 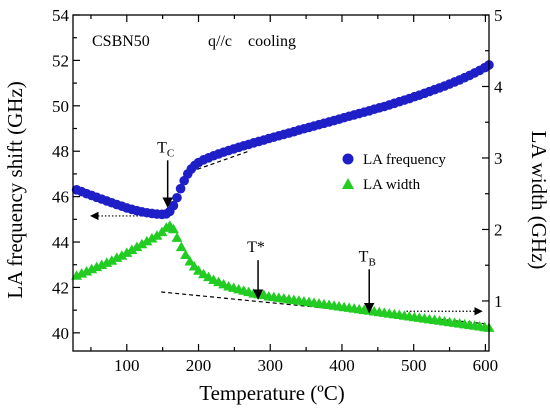 What do you see at coordinates (498, 229) in the screenshot?
I see `y-right-tick-label: 2` at bounding box center [498, 229].